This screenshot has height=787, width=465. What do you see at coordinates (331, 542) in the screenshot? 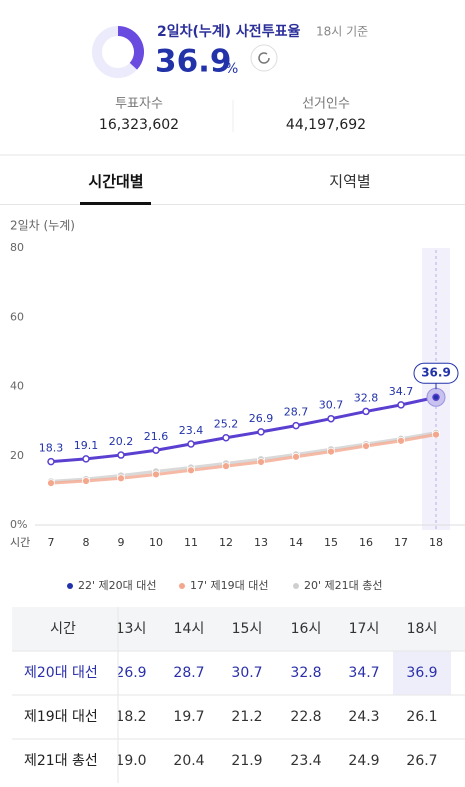
I see `x-tick-label: 15` at bounding box center [331, 542].